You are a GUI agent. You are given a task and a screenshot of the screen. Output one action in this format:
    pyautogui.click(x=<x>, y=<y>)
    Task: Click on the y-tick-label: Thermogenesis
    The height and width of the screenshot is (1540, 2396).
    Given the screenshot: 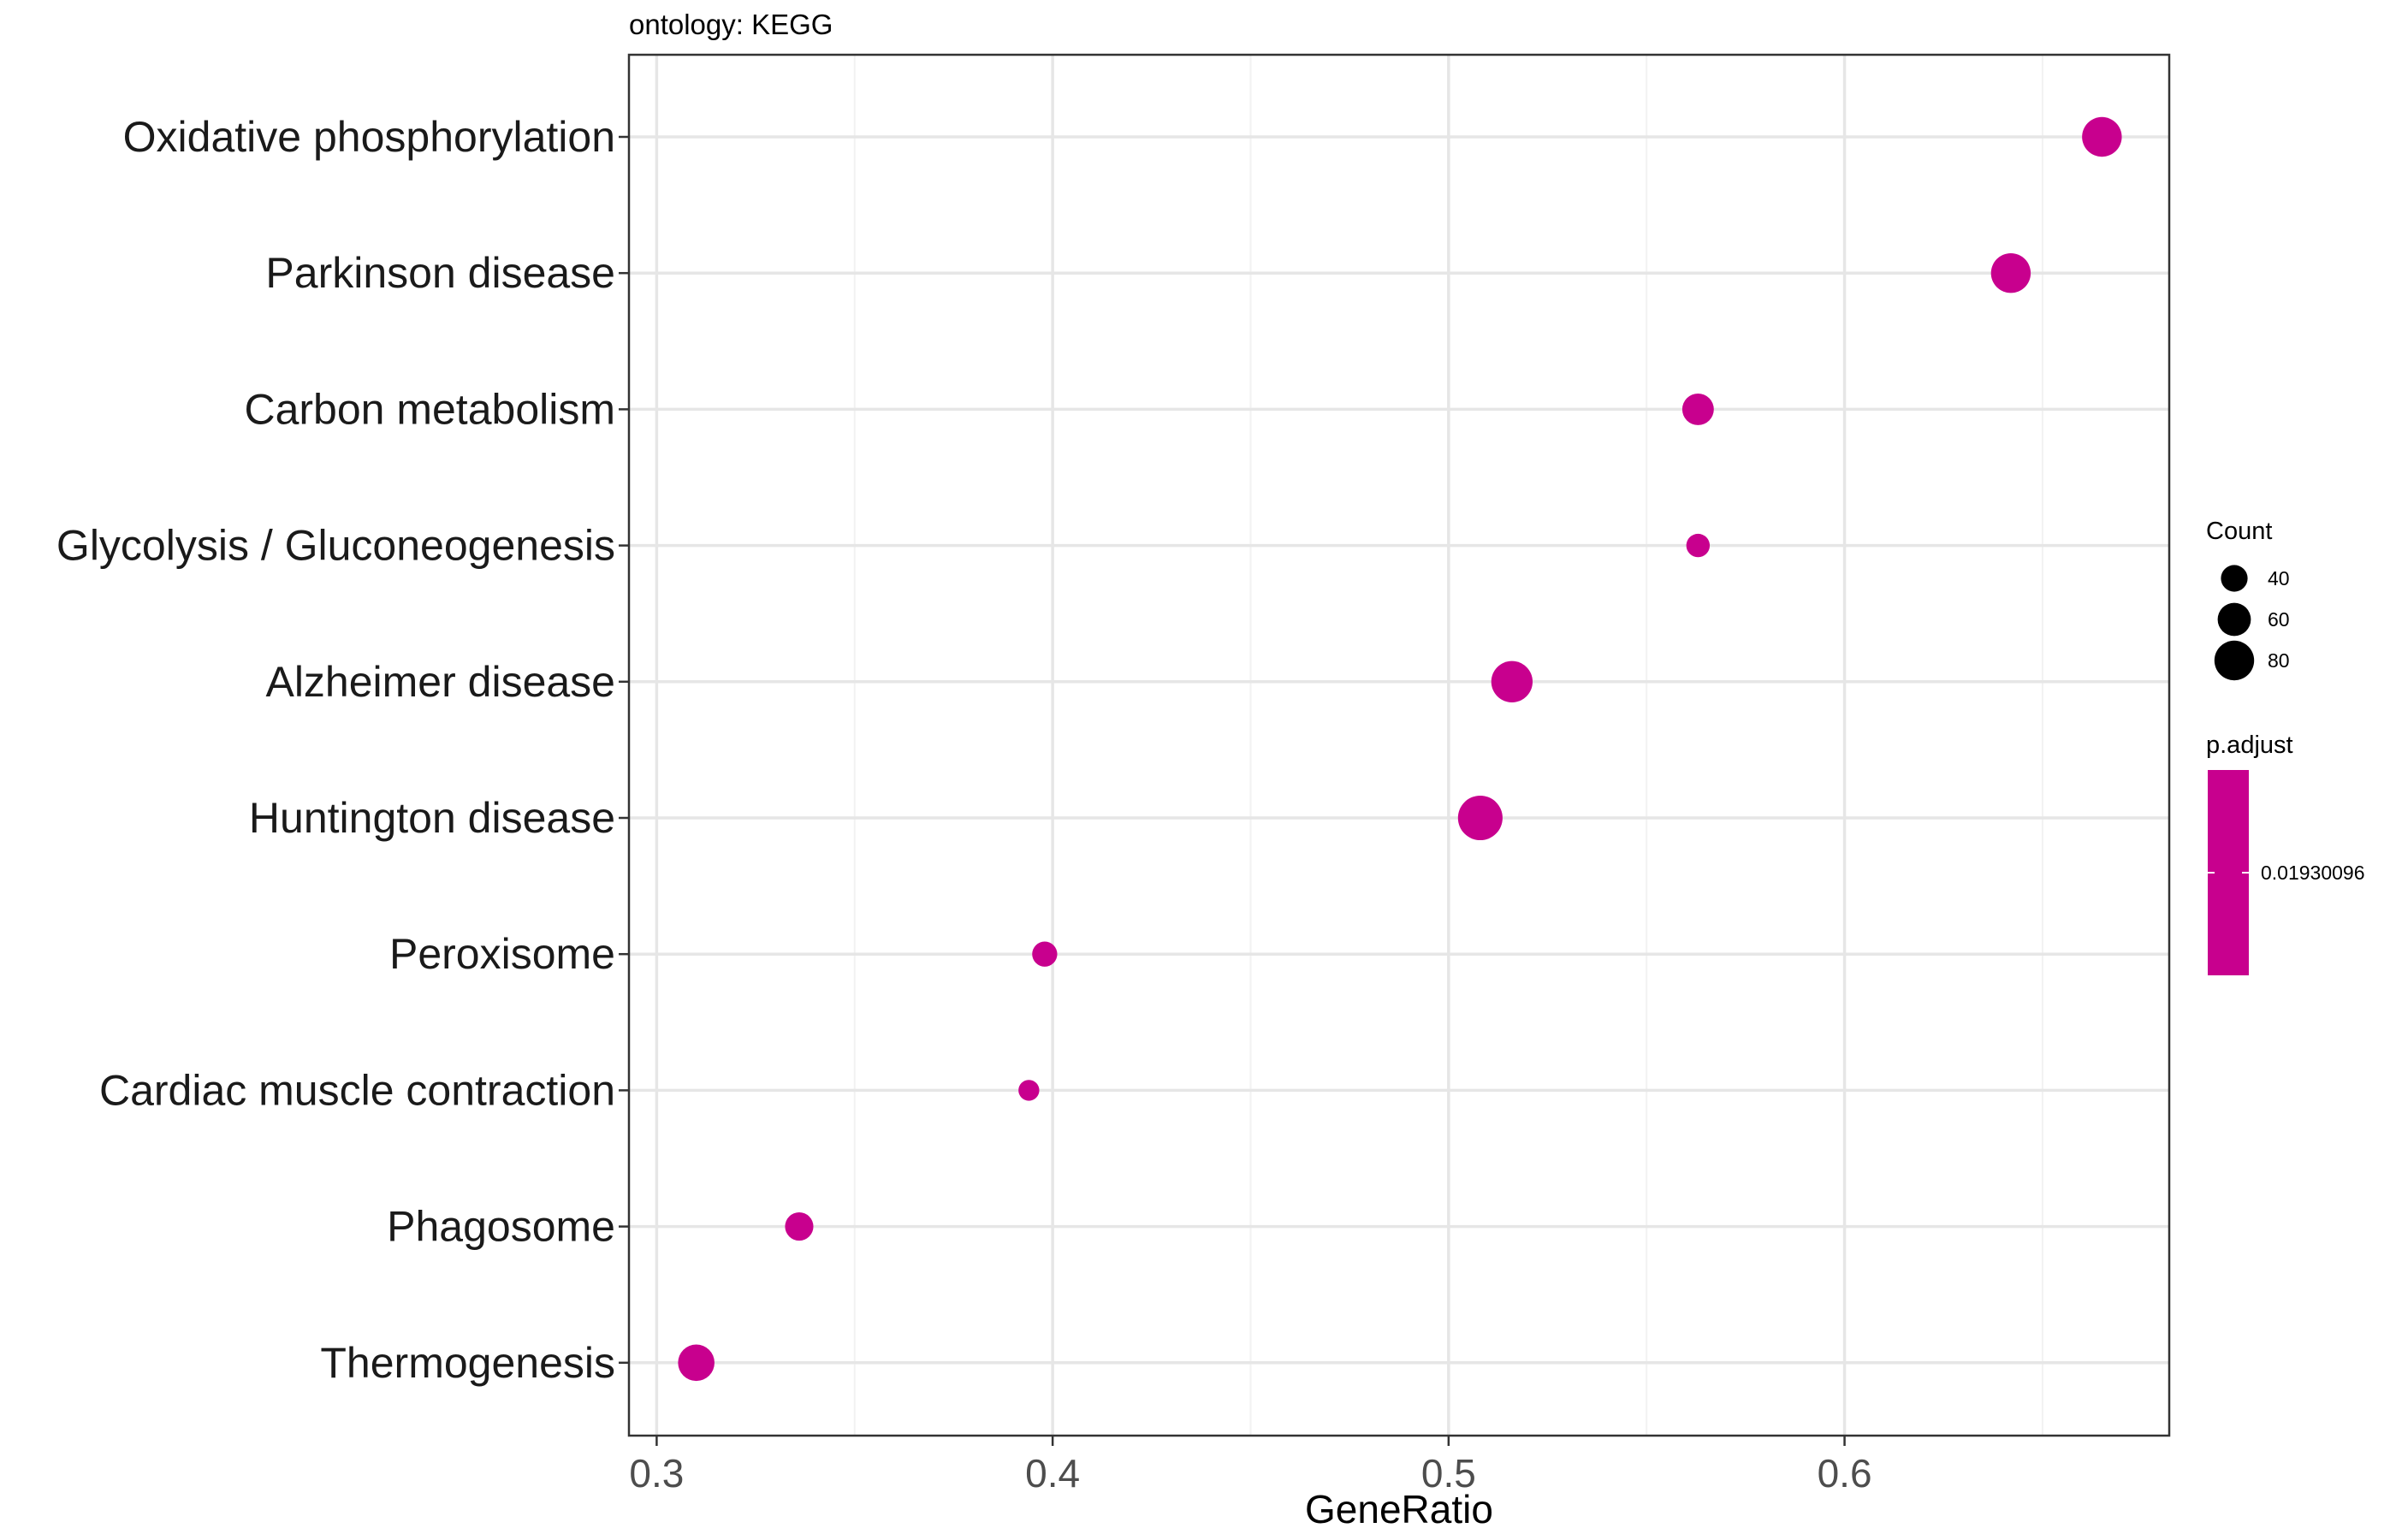 What is the action you would take?
    pyautogui.click(x=467, y=1363)
    